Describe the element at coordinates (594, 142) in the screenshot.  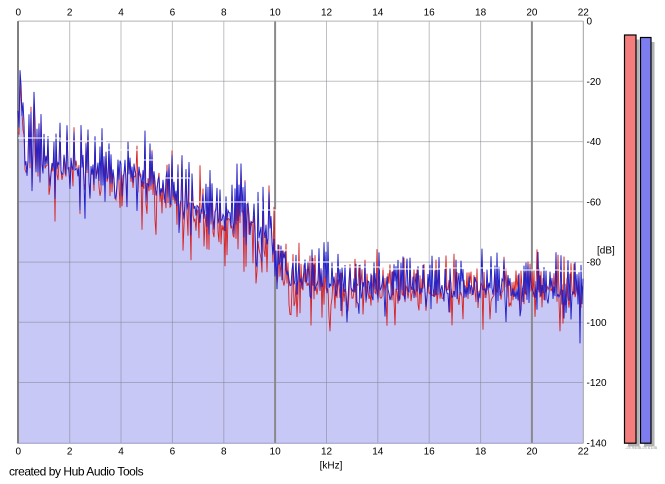
I see `svg-text: -40` at that location.